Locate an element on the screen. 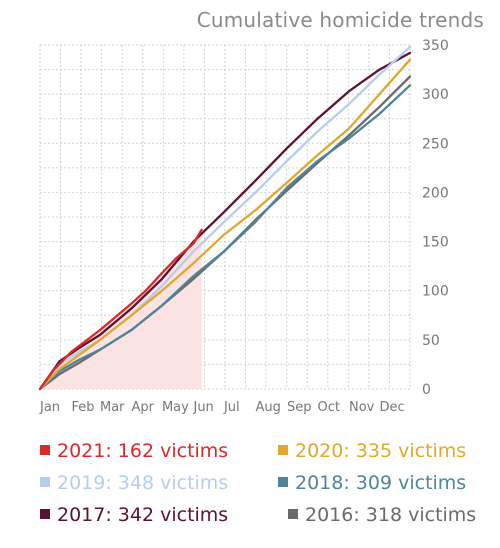  y-tick-label: 300 is located at coordinates (435, 95).